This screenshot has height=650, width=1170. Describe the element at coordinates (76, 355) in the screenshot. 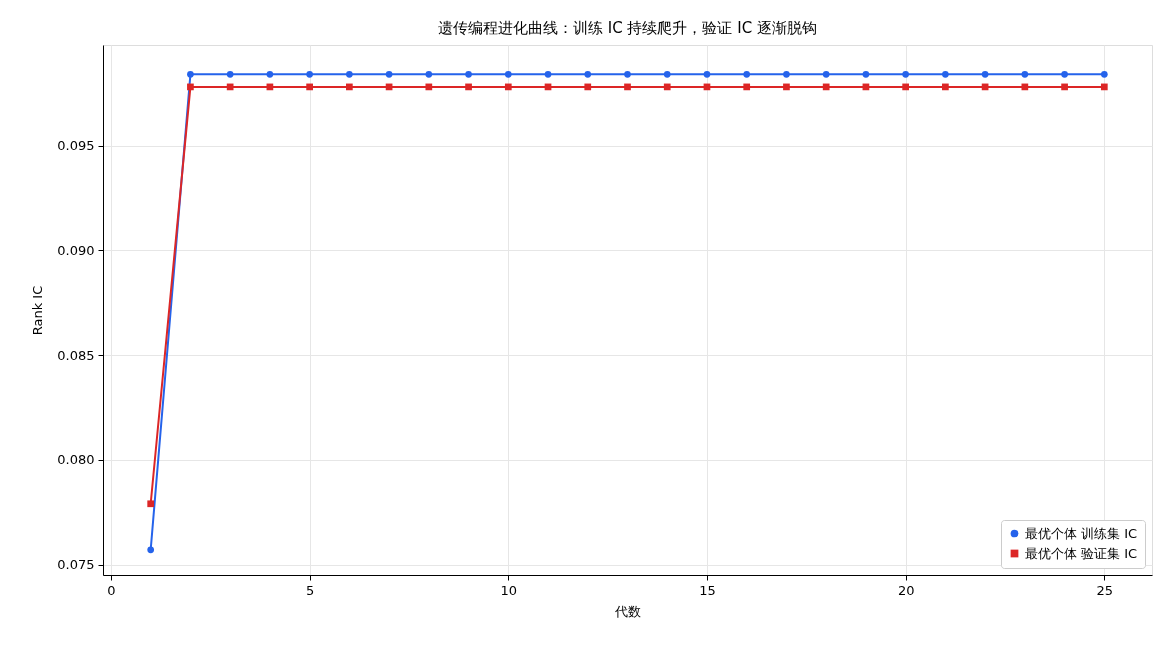

I see `y-tick-label: 0.085` at that location.